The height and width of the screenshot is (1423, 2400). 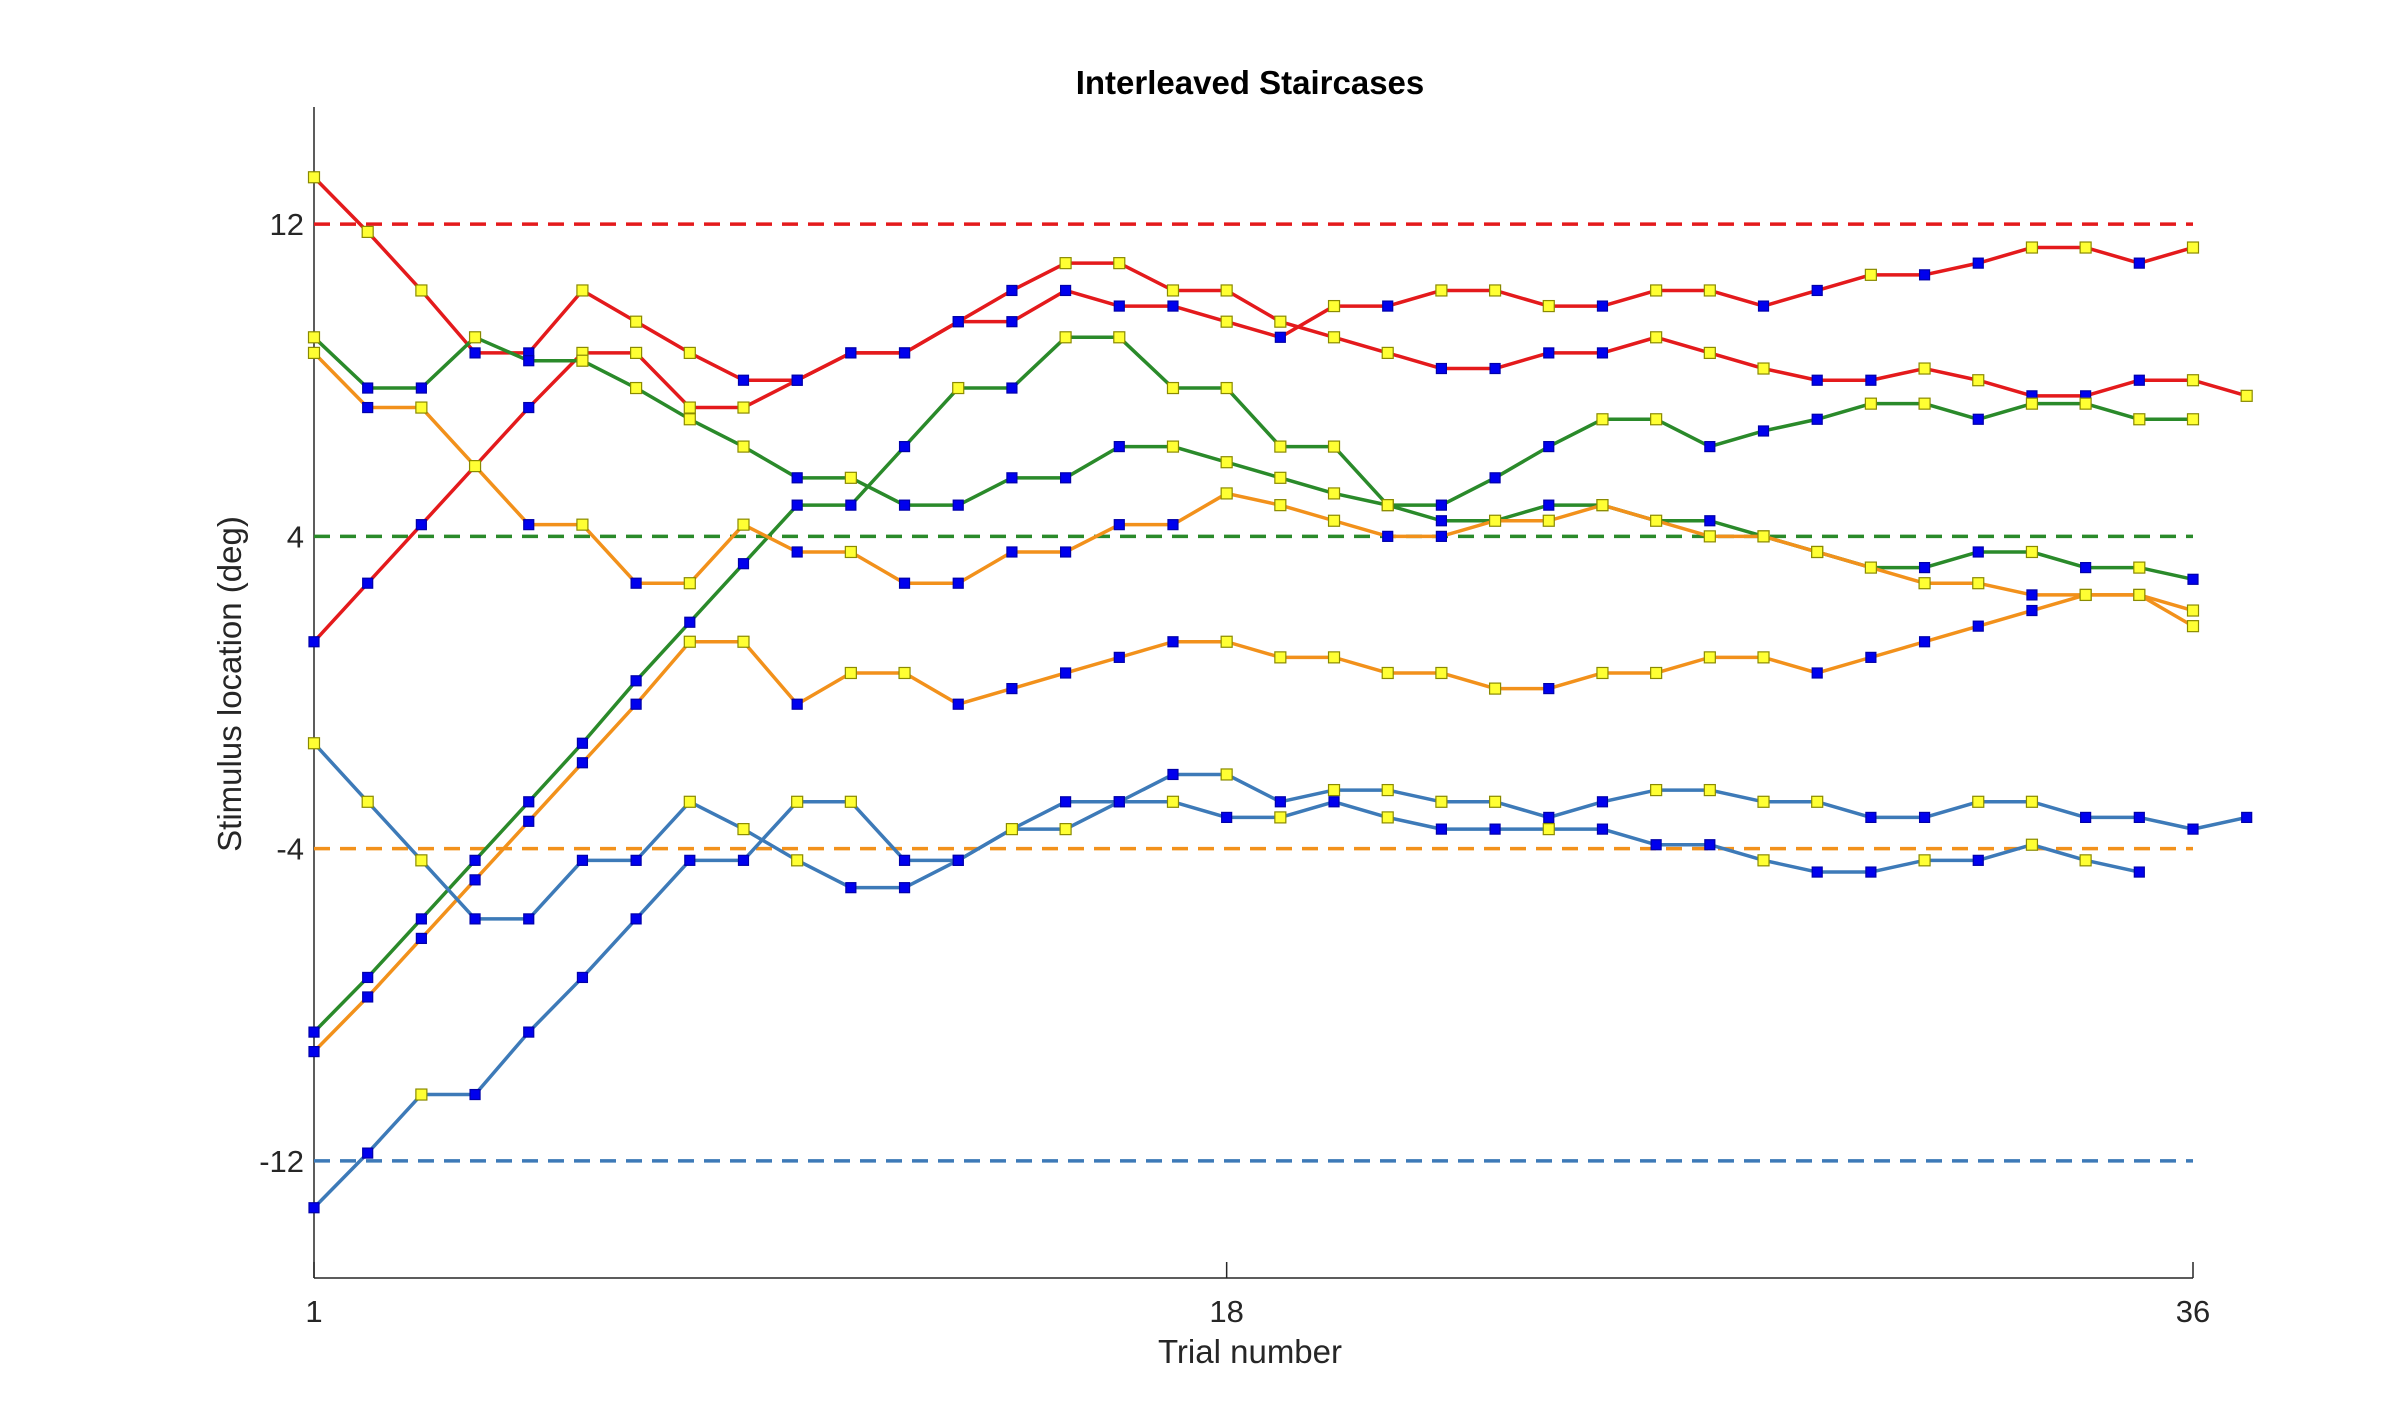 What do you see at coordinates (287, 224) in the screenshot?
I see `y-tick-label: 12` at bounding box center [287, 224].